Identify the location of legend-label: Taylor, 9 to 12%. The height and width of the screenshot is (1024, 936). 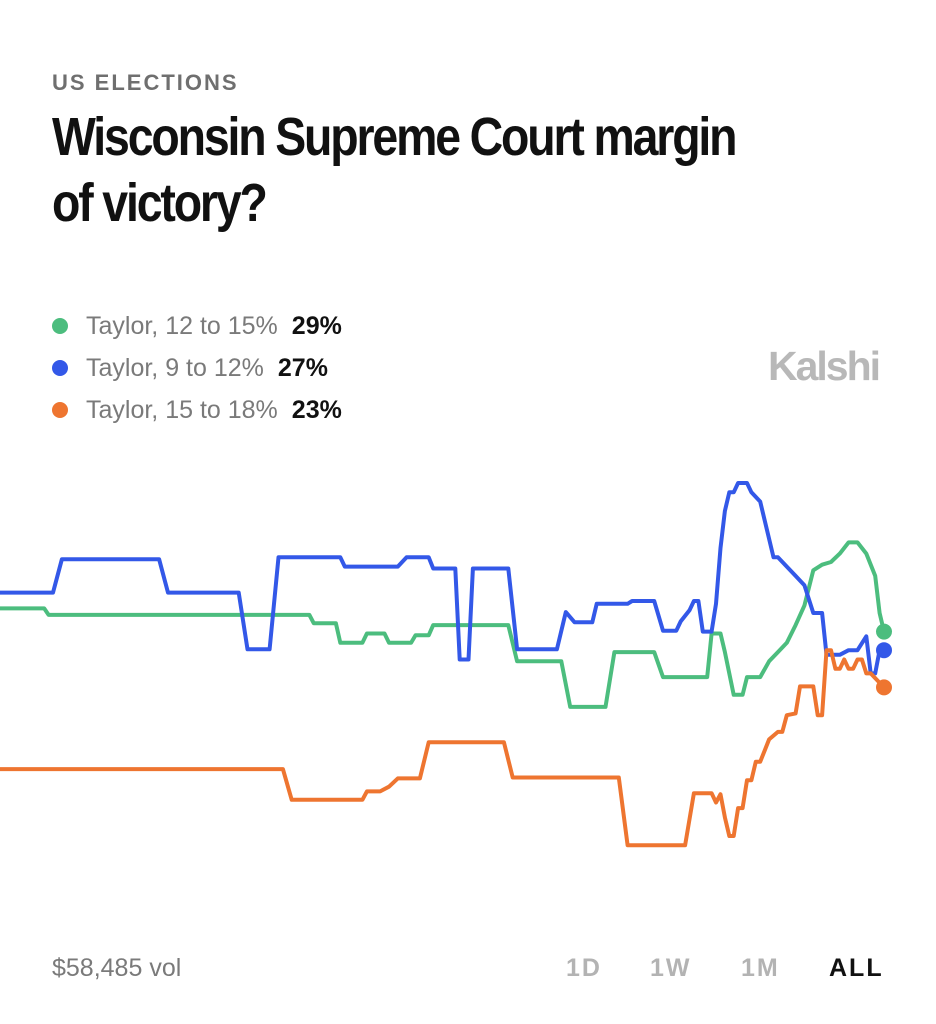
(175, 367).